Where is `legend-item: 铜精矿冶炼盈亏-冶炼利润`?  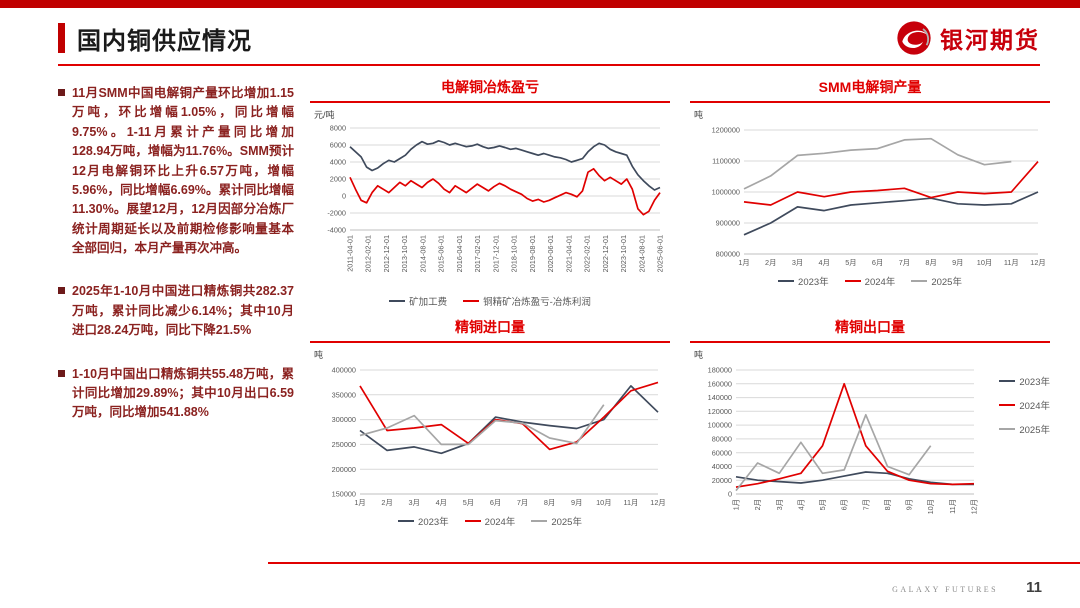
legend-item: 铜精矿冶炼盈亏-冶炼利润 is located at coordinates (527, 301).